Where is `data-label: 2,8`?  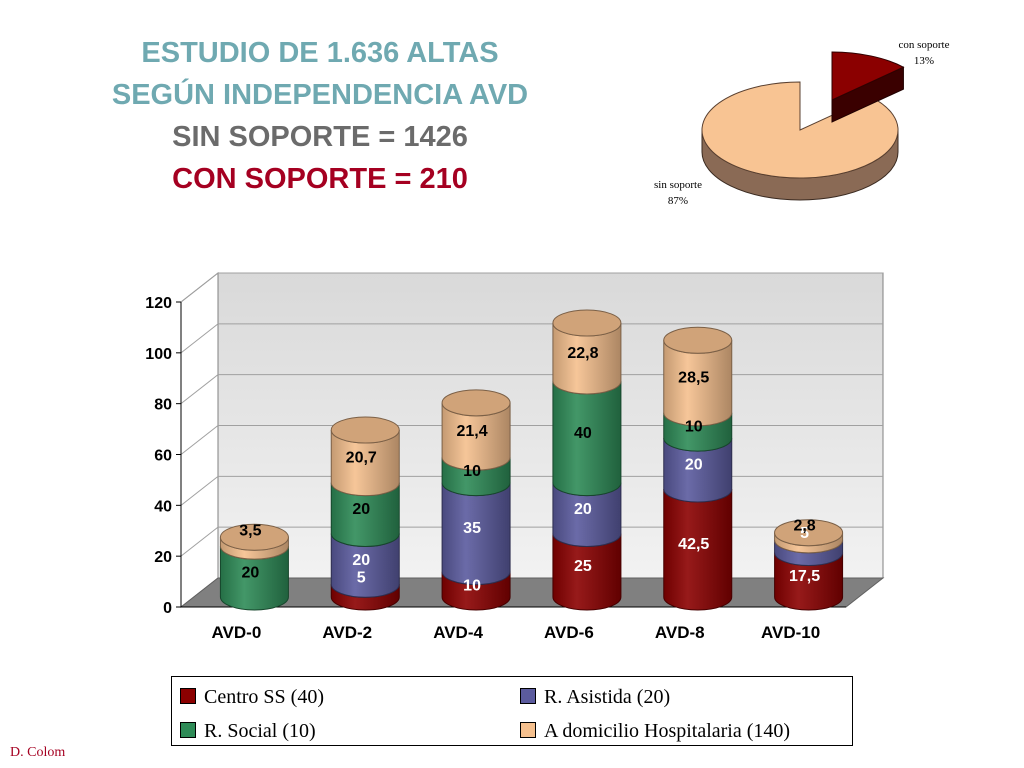
data-label: 2,8 is located at coordinates (804, 526).